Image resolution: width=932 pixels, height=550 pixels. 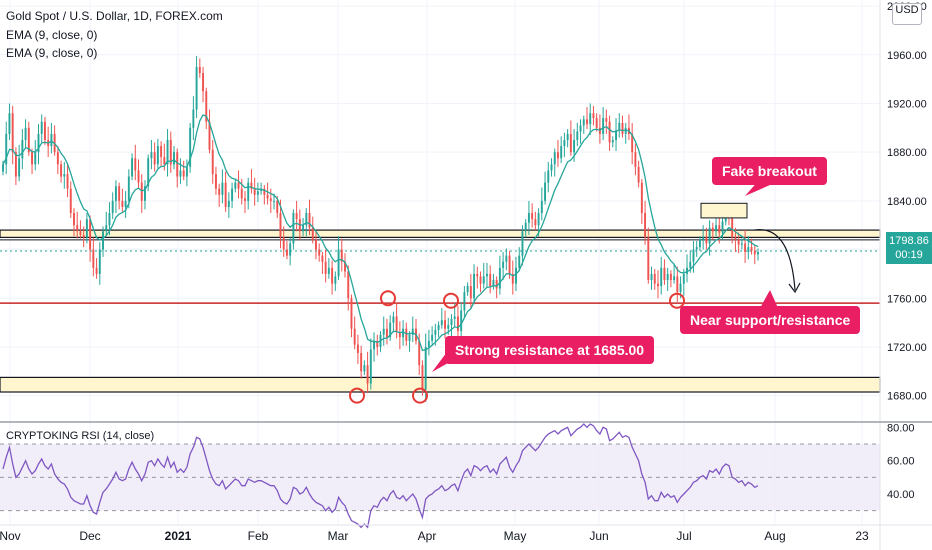 What do you see at coordinates (52, 53) in the screenshot?
I see `ema-legend-2: EMA (9, close, 0)` at bounding box center [52, 53].